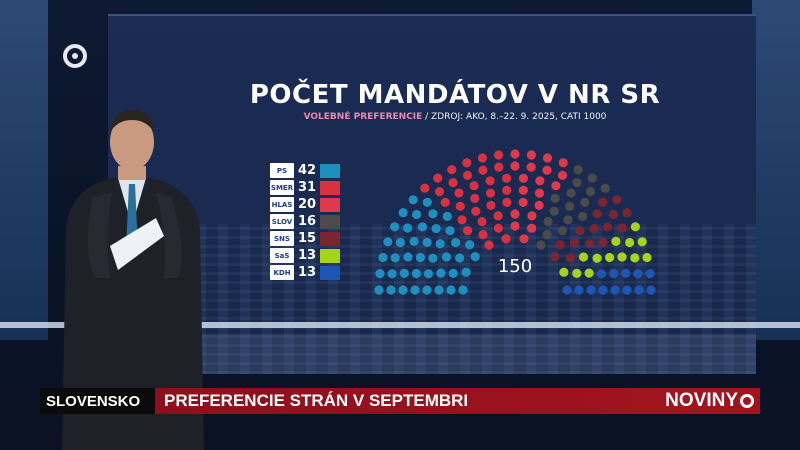 This screenshot has width=800, height=450. Describe the element at coordinates (97, 401) in the screenshot. I see `ticker-region: SLOVENSKO` at that location.